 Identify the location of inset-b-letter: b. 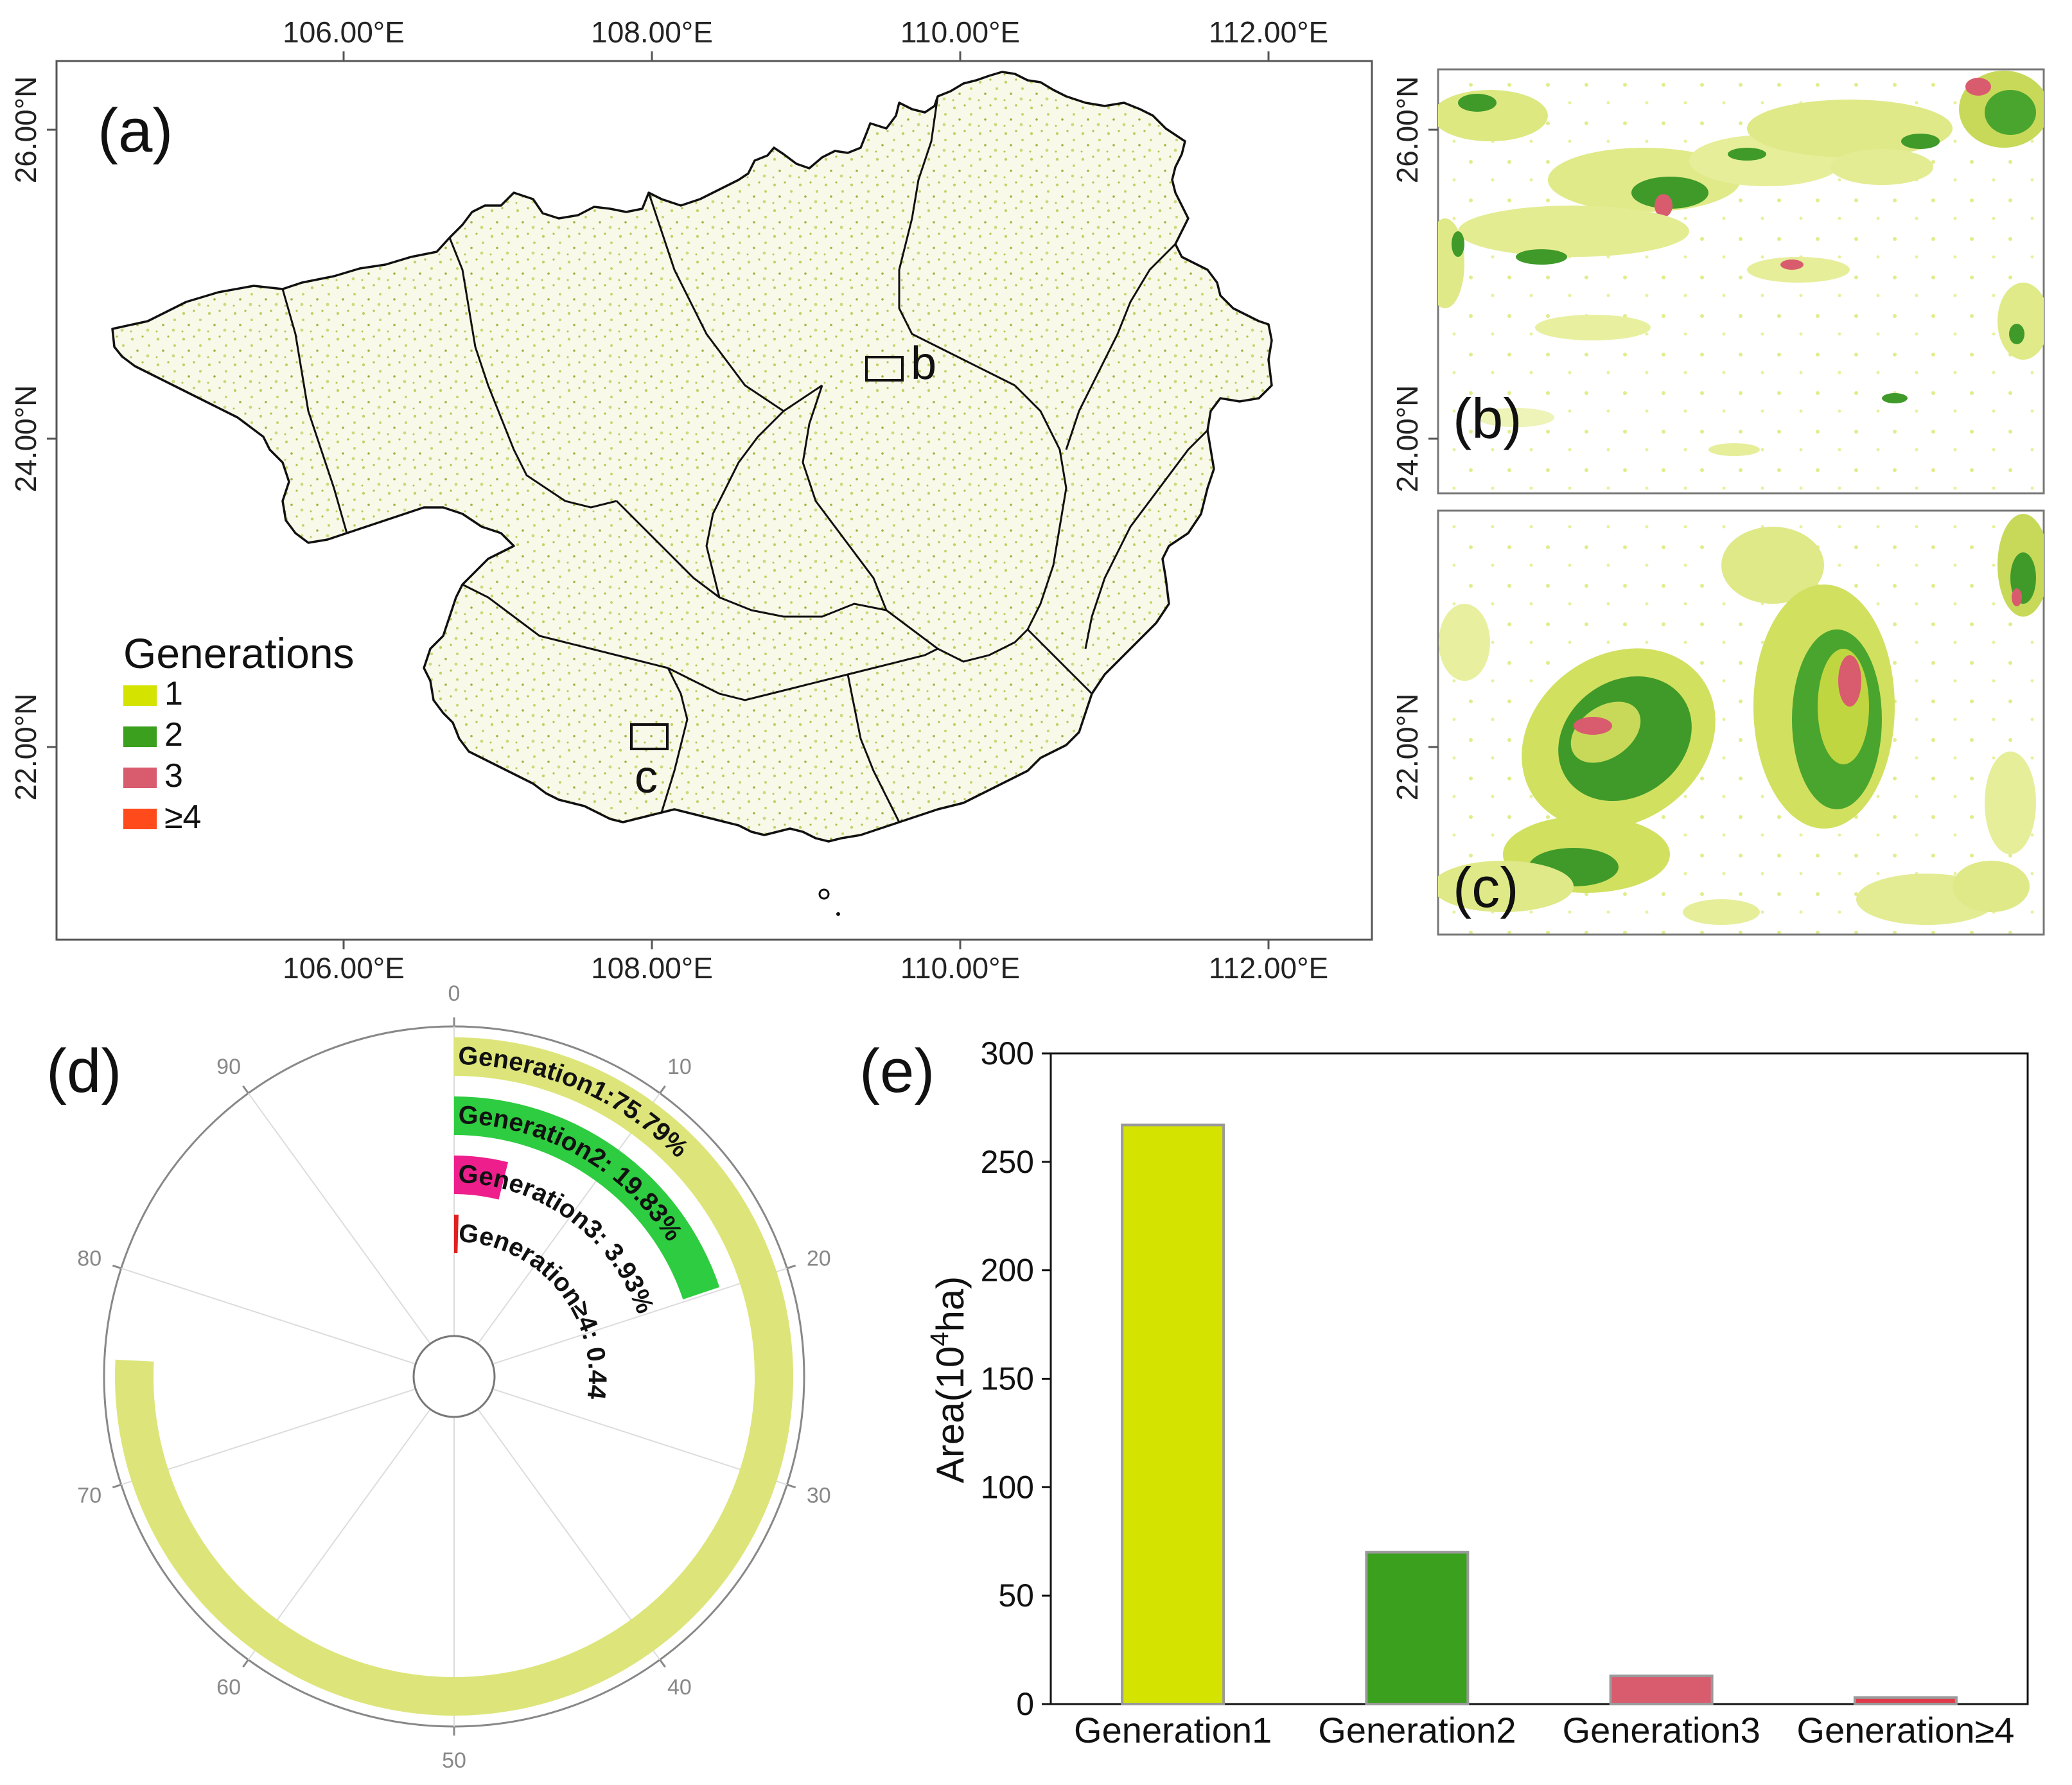
(923, 363).